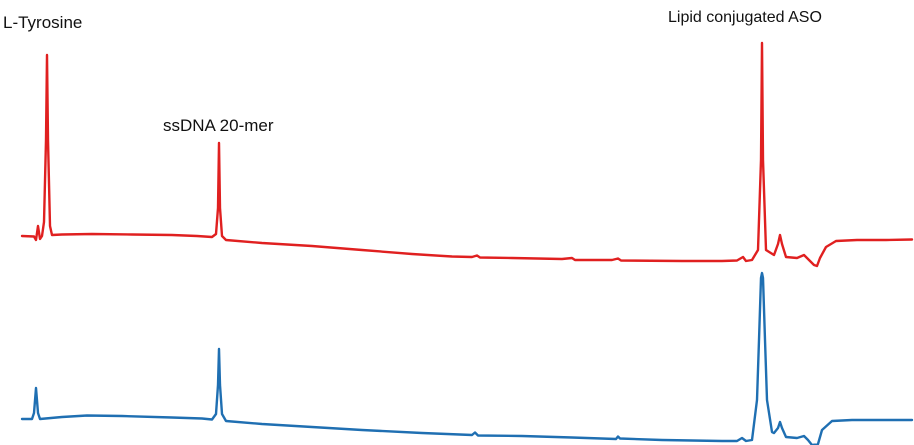  Describe the element at coordinates (218, 125) in the screenshot. I see `ssdna-20-mer-peak-label: ssDNA 20-mer` at that location.